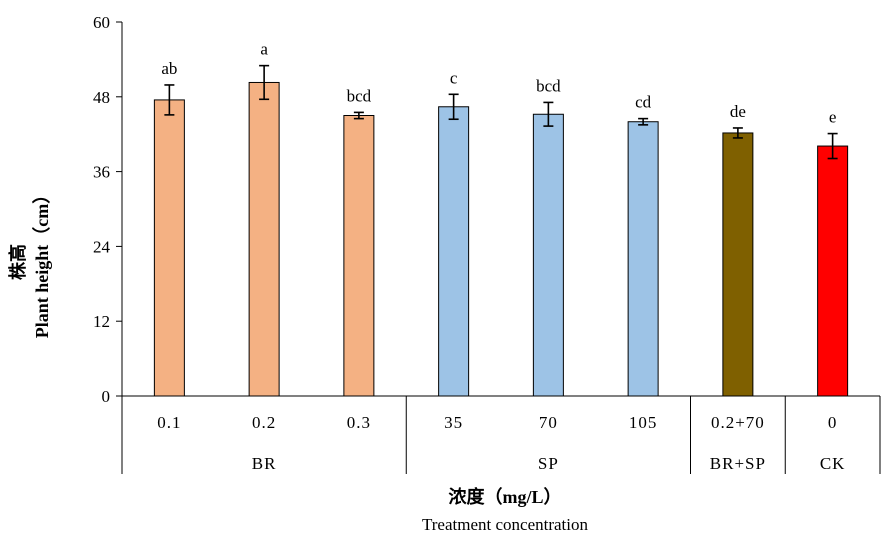 This screenshot has width=886, height=540. Describe the element at coordinates (501, 435) in the screenshot. I see `group-structure: BR SP BR+SP CK` at that location.